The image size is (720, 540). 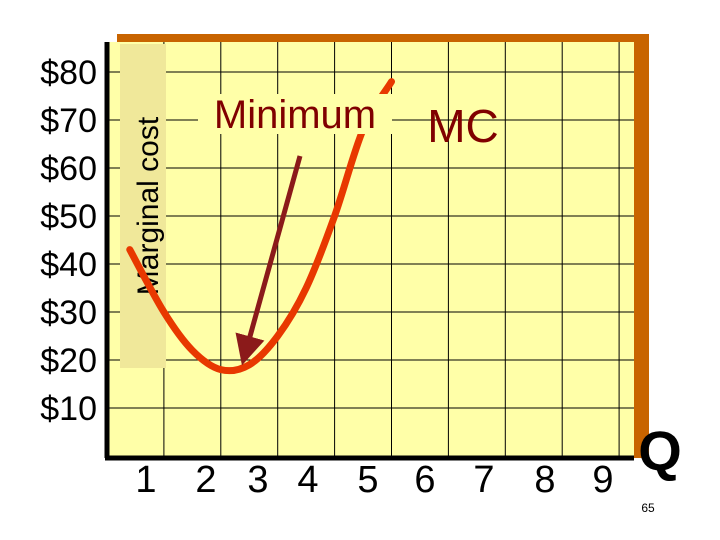 What do you see at coordinates (68, 121) in the screenshot?
I see `y-tick-label: $70` at bounding box center [68, 121].